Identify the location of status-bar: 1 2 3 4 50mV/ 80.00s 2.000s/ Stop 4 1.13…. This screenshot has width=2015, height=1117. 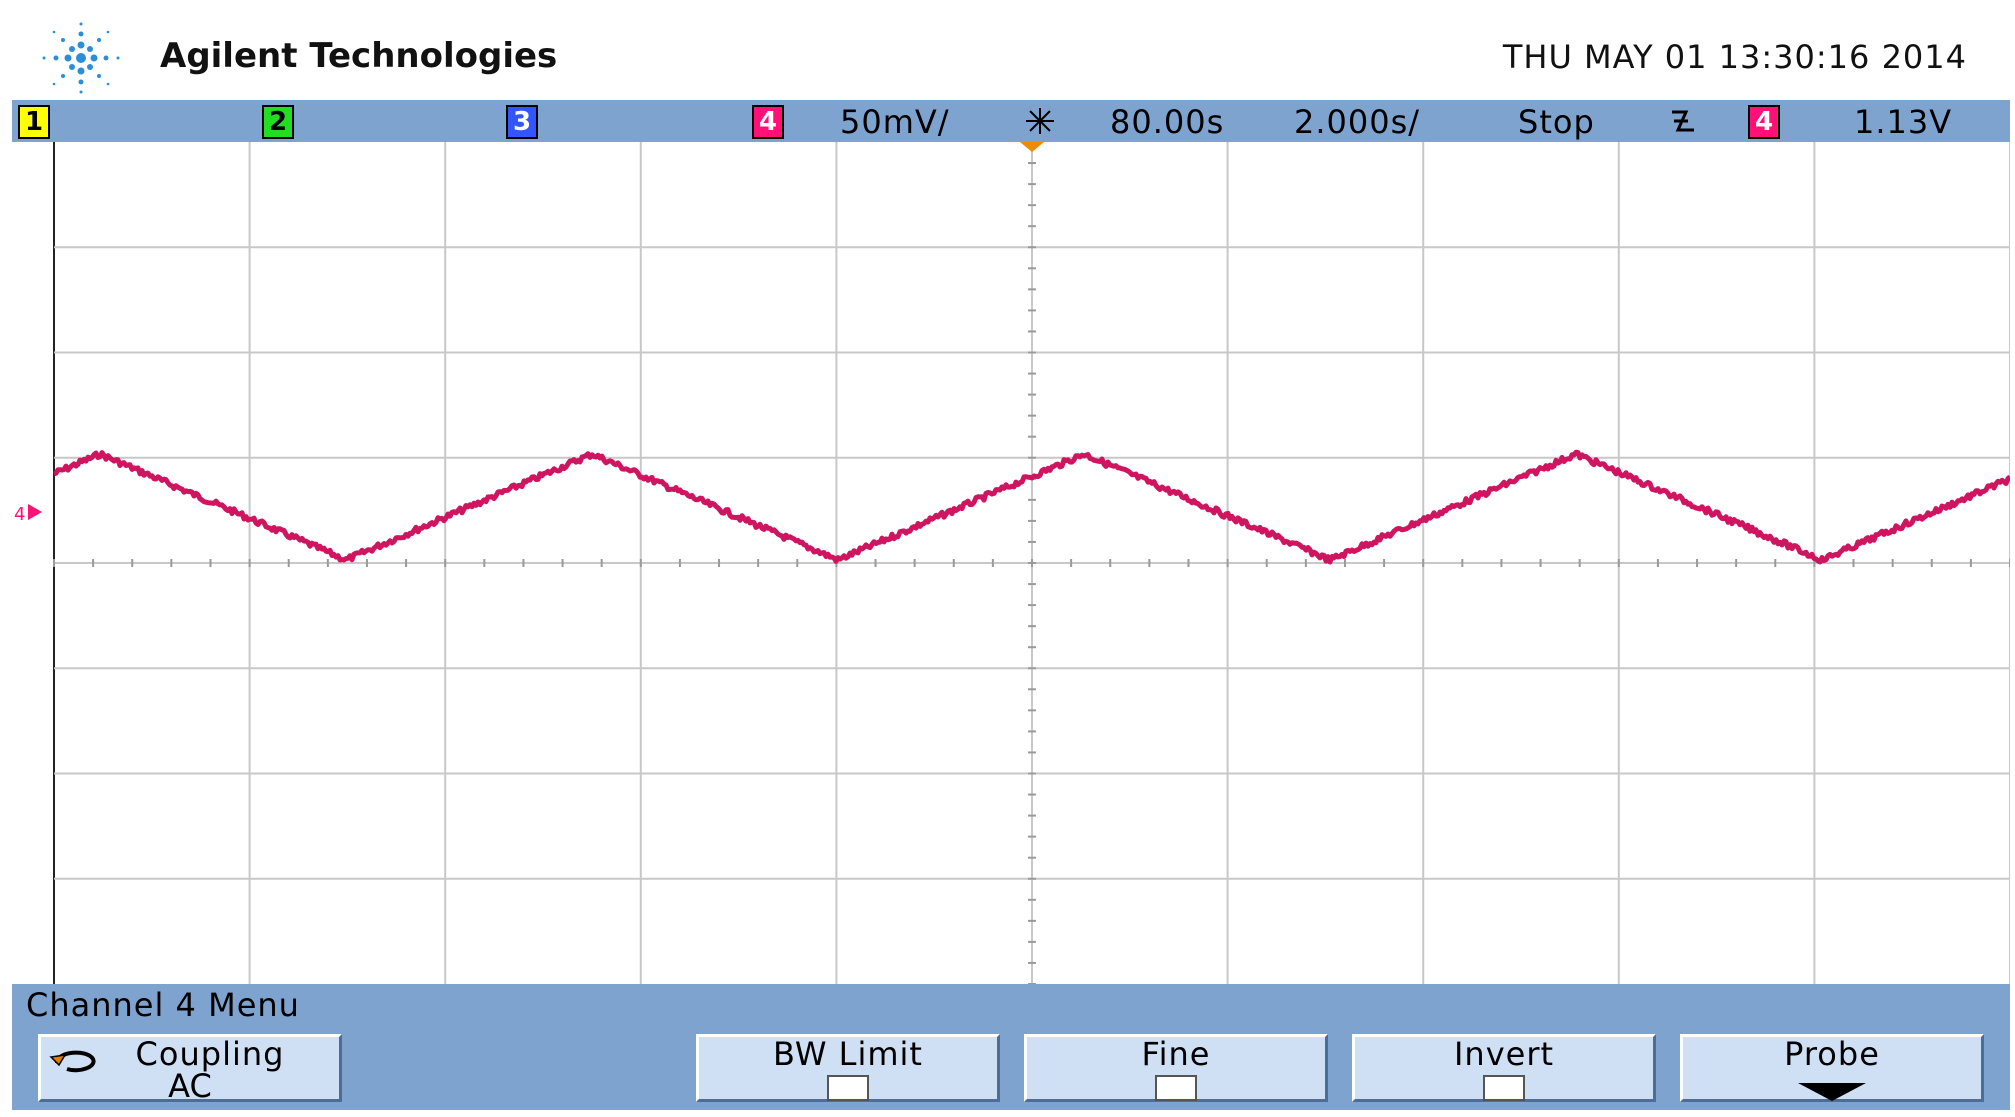
(1011, 122).